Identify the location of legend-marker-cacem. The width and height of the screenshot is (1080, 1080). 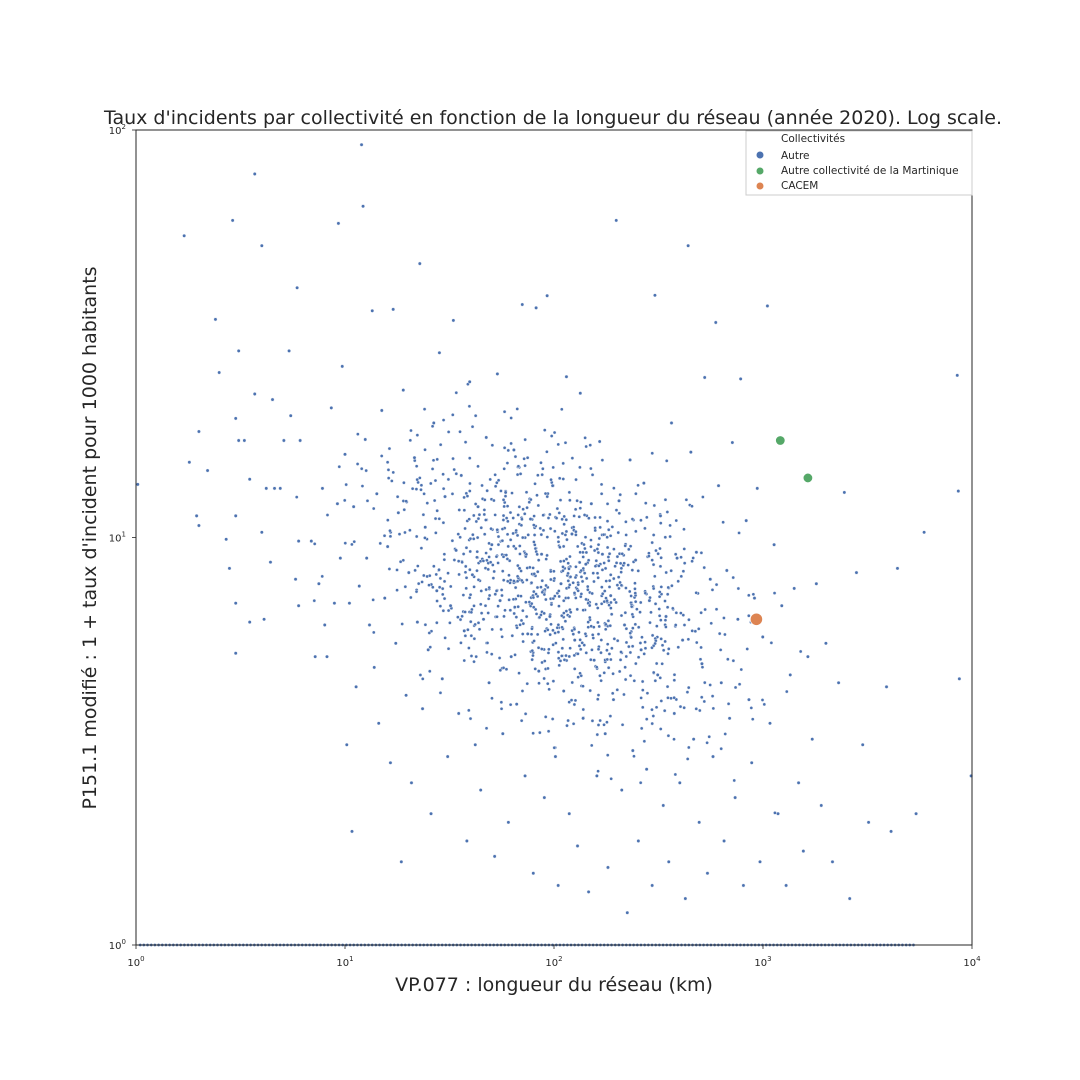
(760, 186).